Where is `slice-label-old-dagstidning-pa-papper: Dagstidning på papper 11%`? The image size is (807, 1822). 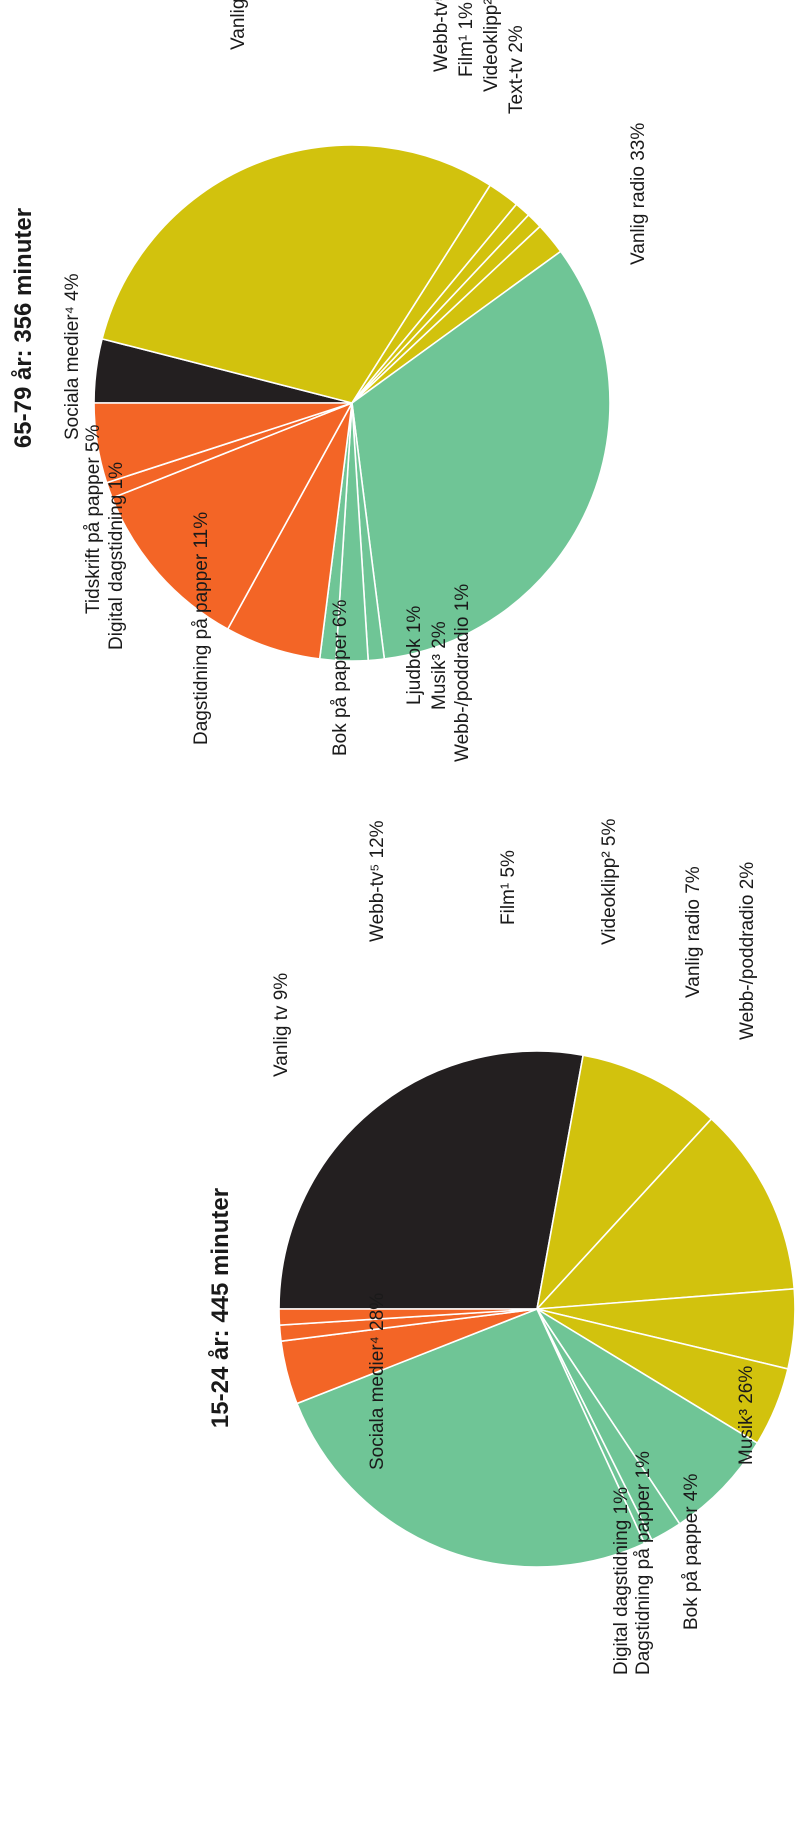
slice-label-old-dagstidning-pa-papper: Dagstidning på papper 11% is located at coordinates (201, 628).